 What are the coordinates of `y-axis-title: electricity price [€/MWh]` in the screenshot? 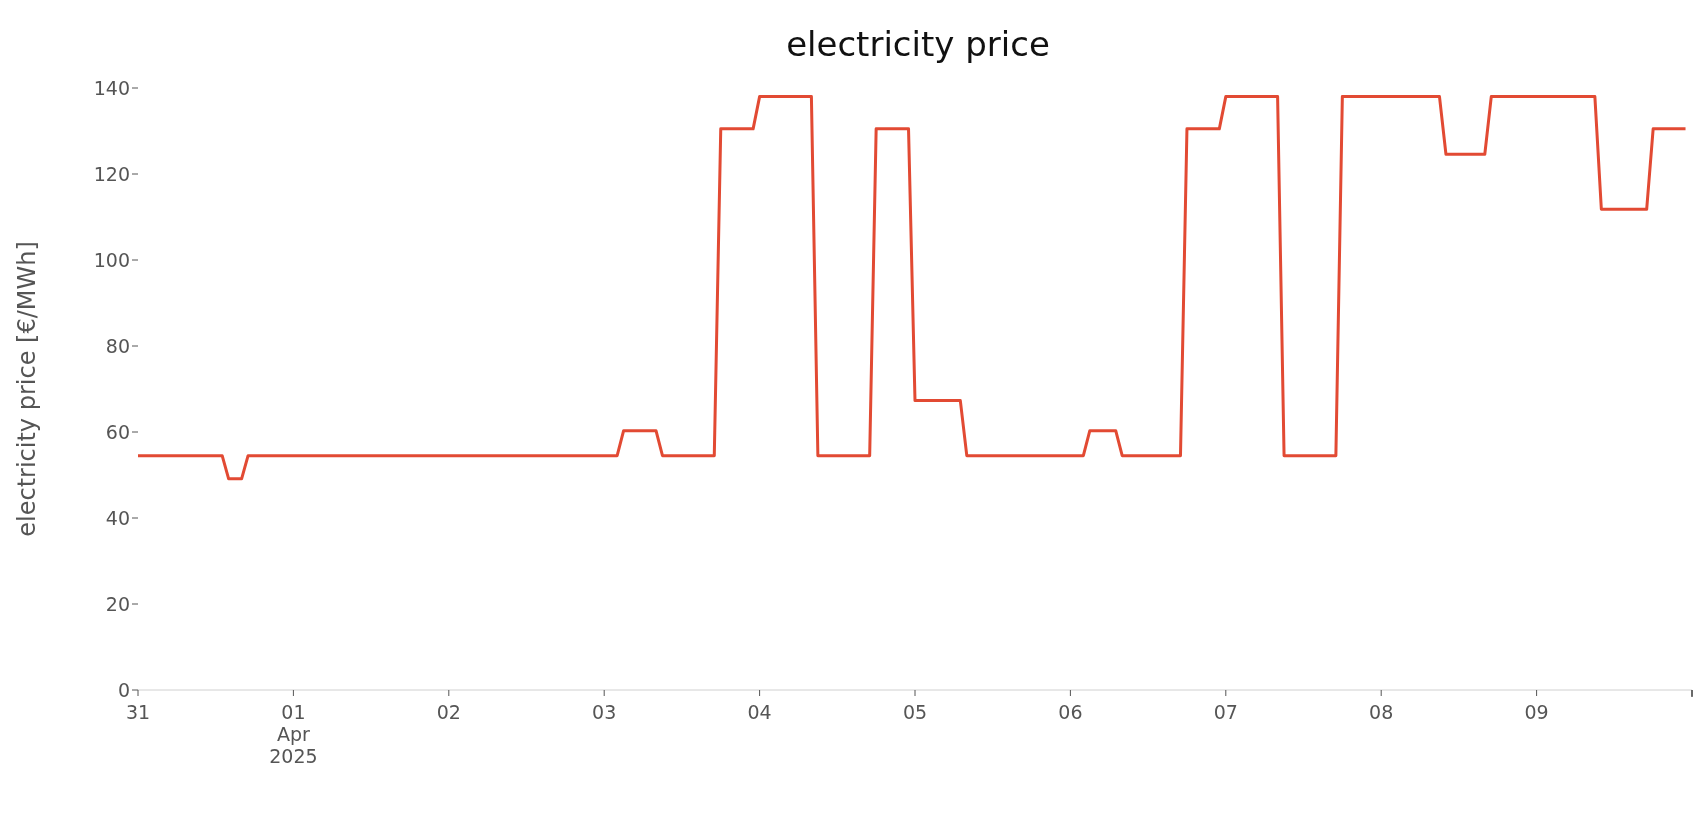 It's located at (26, 389).